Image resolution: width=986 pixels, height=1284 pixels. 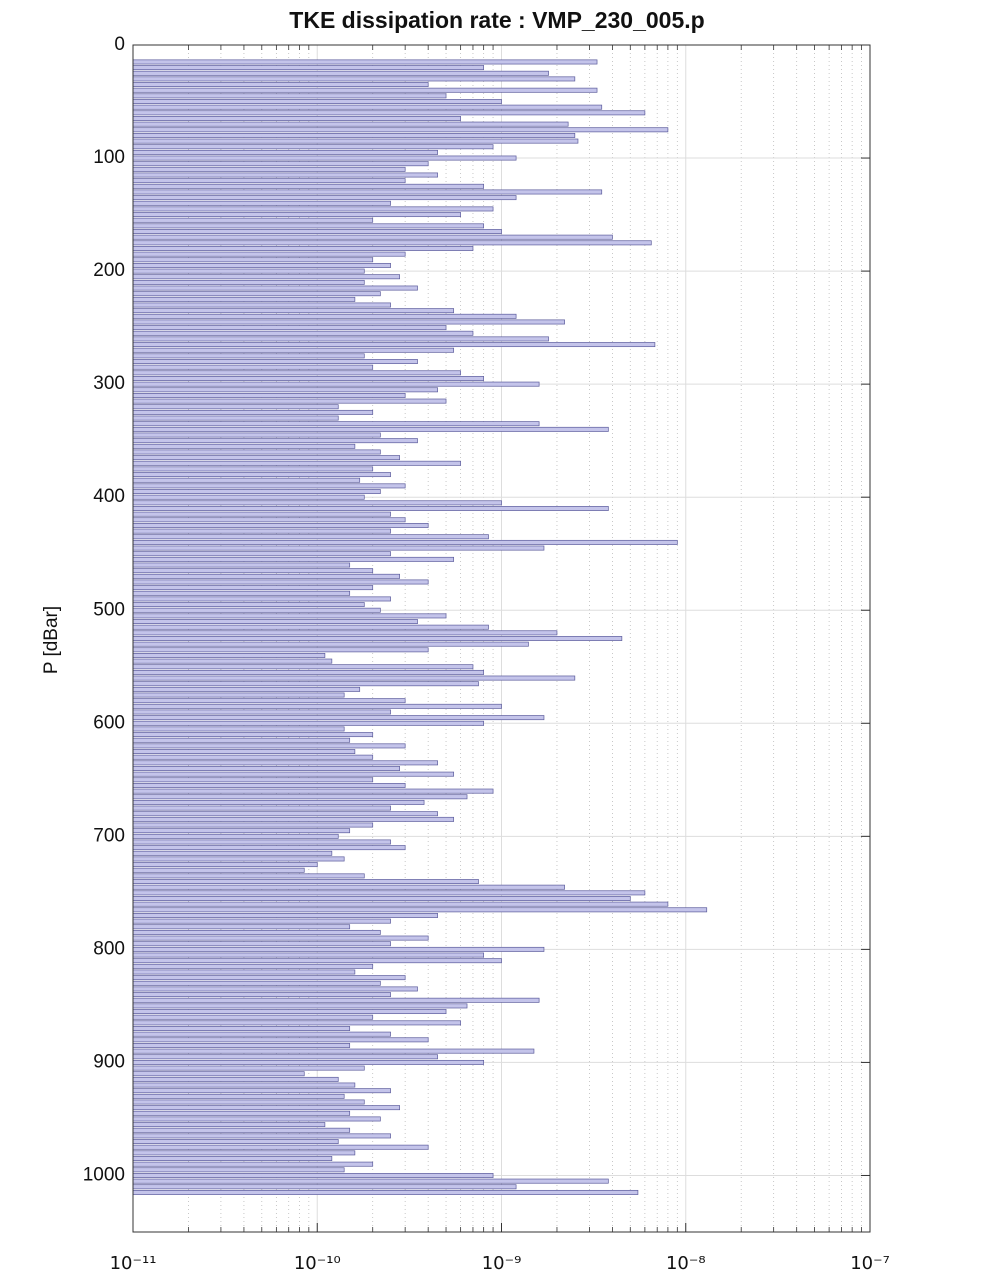 What do you see at coordinates (109, 157) in the screenshot?
I see `y-tick-label: 100` at bounding box center [109, 157].